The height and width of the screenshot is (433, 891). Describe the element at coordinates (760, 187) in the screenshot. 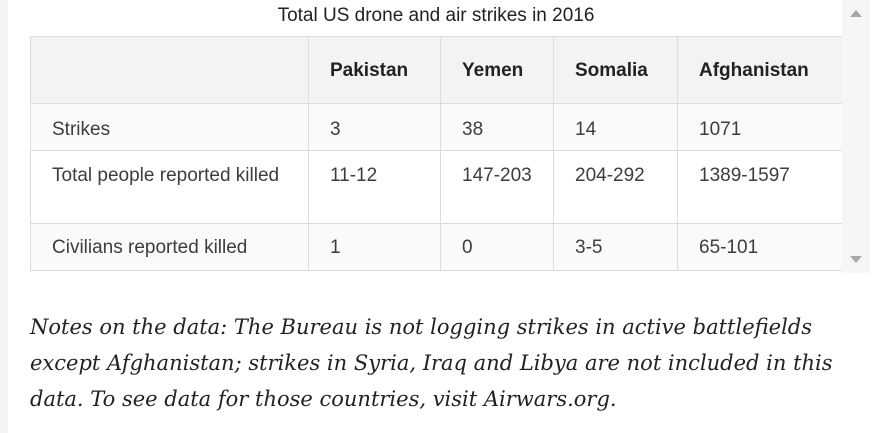

I see `cell-killed-afghanistan: 1389-1597` at that location.